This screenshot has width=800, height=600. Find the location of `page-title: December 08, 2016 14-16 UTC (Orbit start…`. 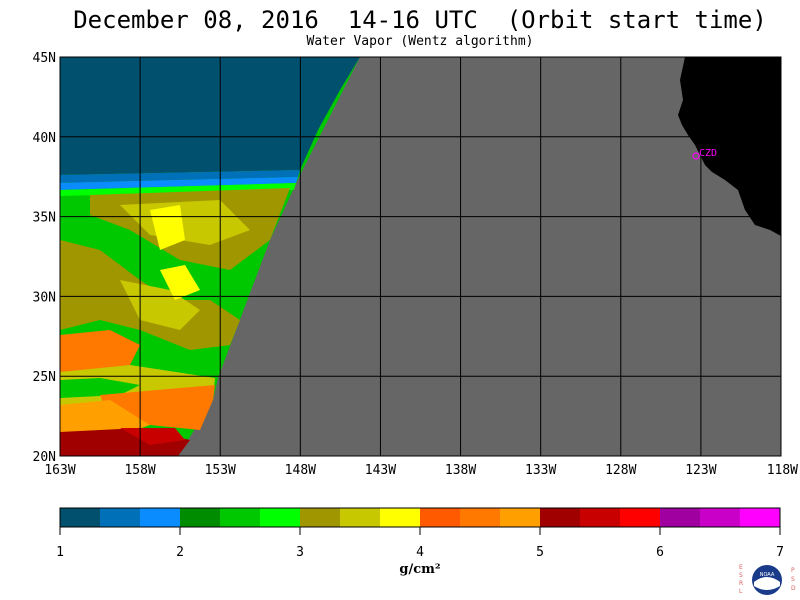

page-title: December 08, 2016 14-16 UTC (Orbit start… is located at coordinates (420, 20).